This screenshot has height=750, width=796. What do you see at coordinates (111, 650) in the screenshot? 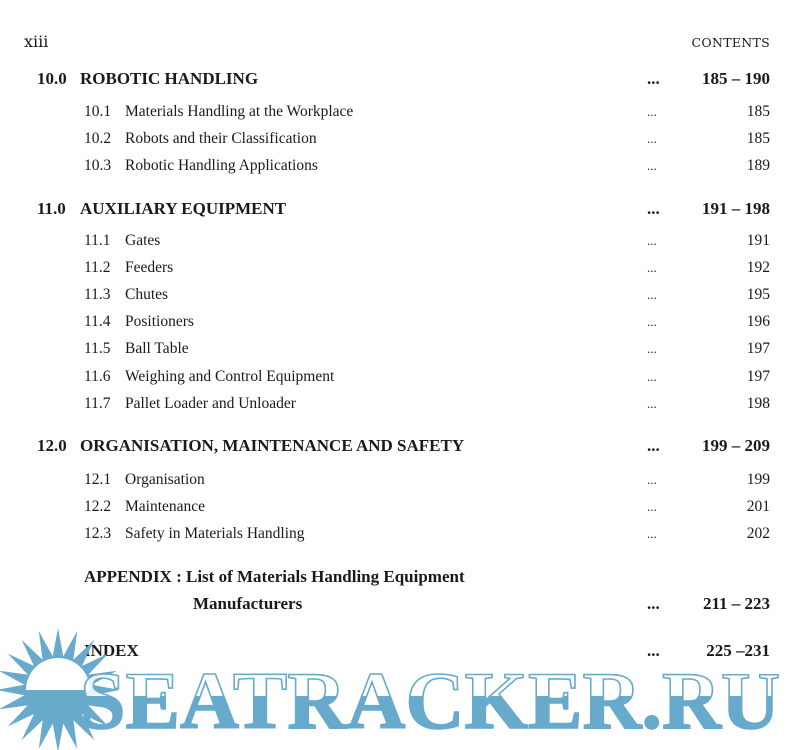
I see `index-title: INDEX` at bounding box center [111, 650].